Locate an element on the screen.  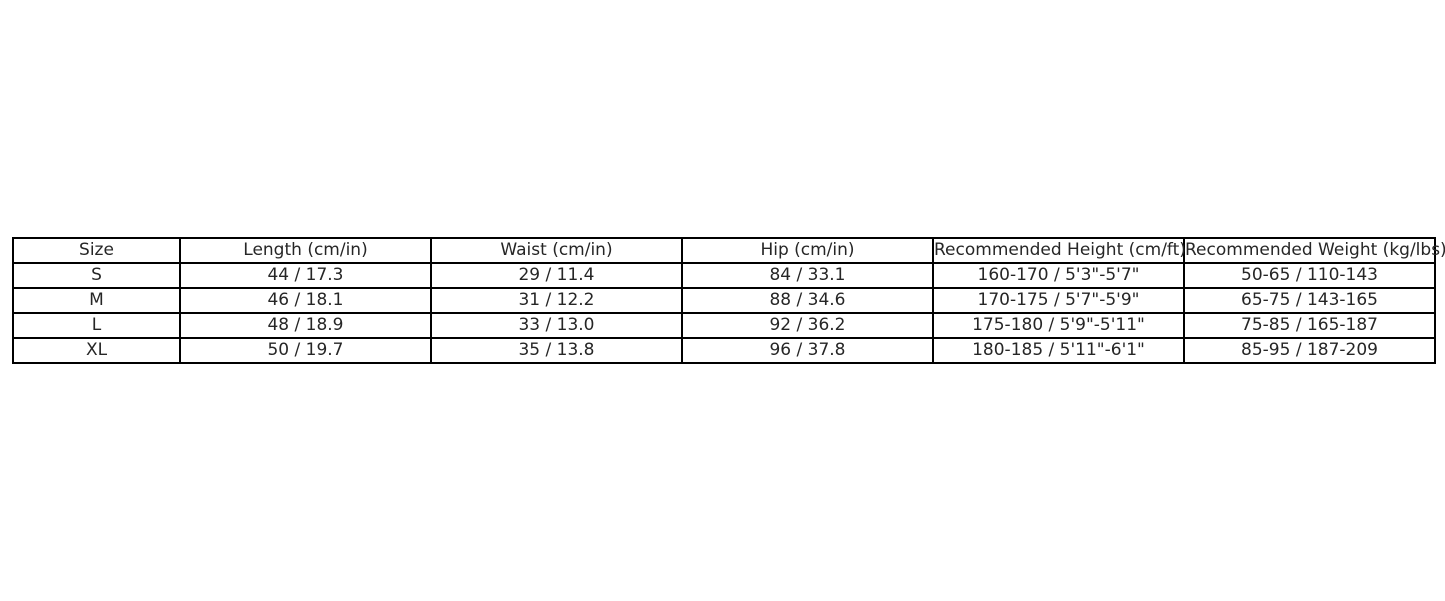
value-cell-waist-cm-in: 33 / 13.0 is located at coordinates (556, 325).